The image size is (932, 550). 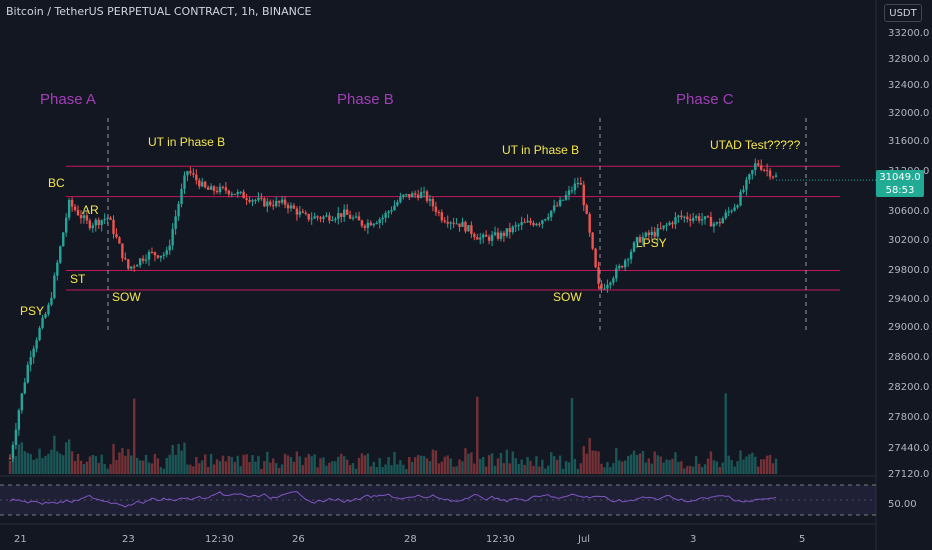 I want to click on wyckoff-annotation: UT in Phase B, so click(x=186, y=142).